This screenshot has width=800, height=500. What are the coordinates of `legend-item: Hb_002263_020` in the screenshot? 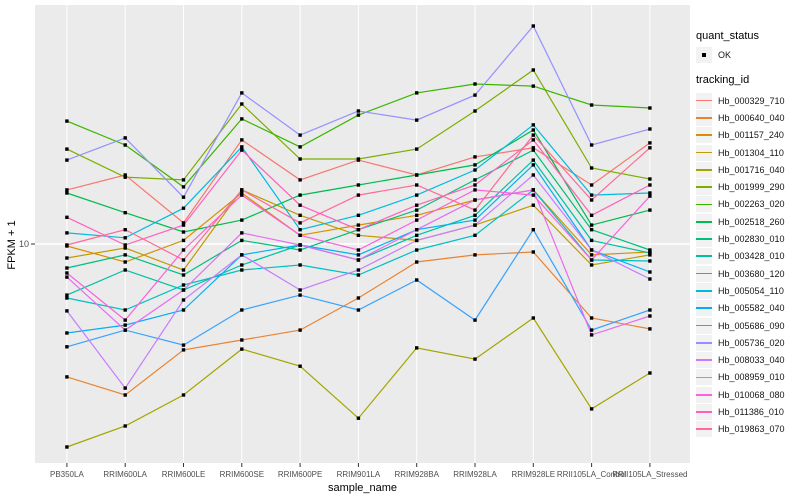 It's located at (740, 204).